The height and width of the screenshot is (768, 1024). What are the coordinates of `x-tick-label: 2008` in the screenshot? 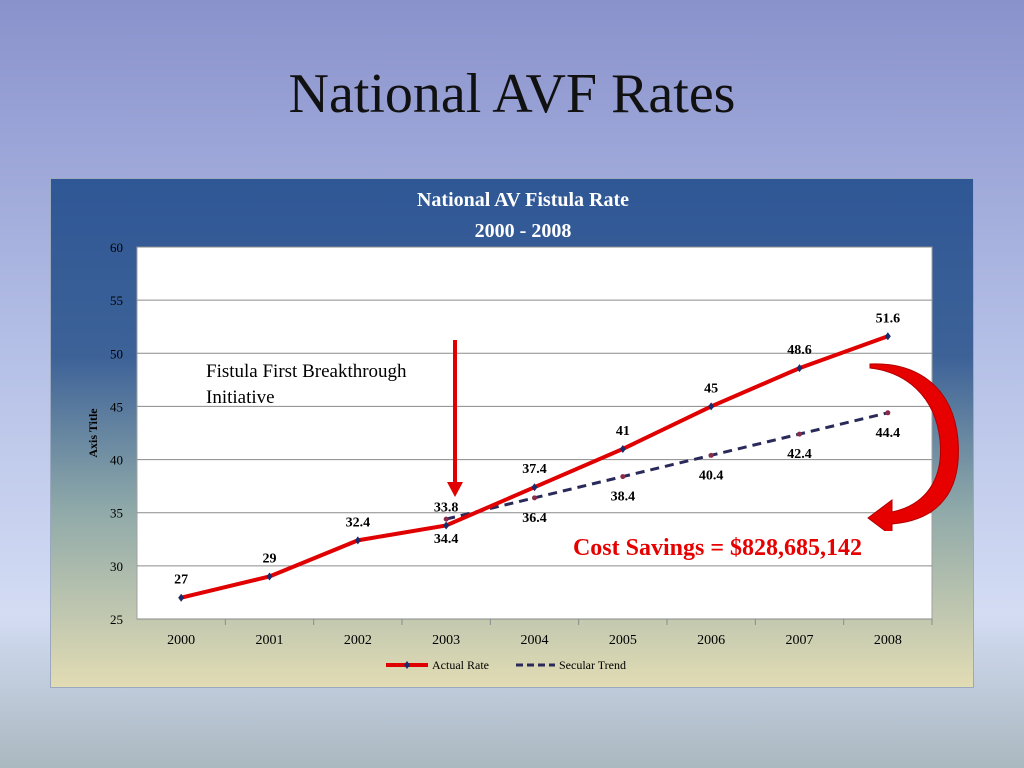 It's located at (888, 640).